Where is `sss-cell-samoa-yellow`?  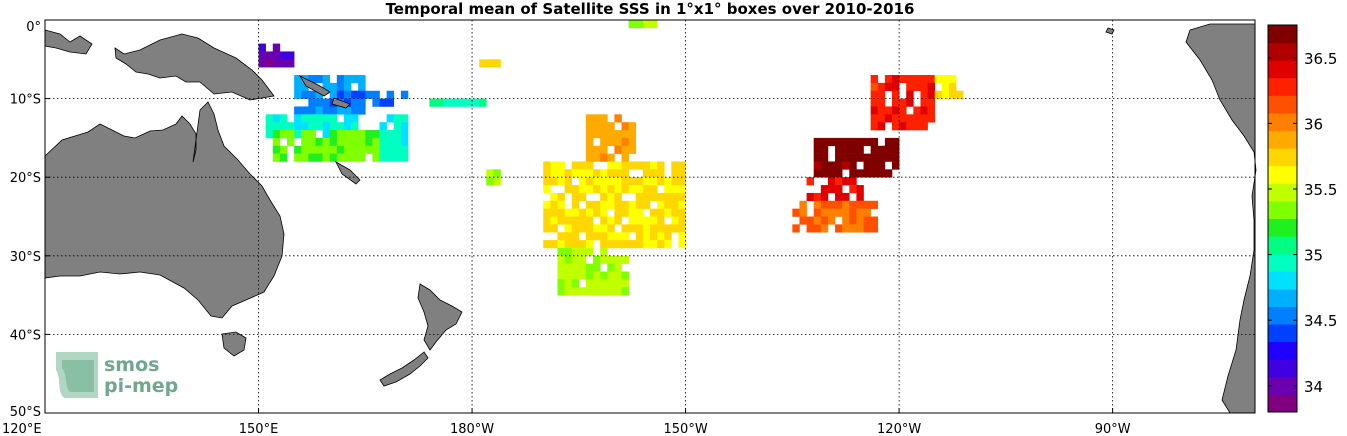
sss-cell-samoa-yellow is located at coordinates (483, 63).